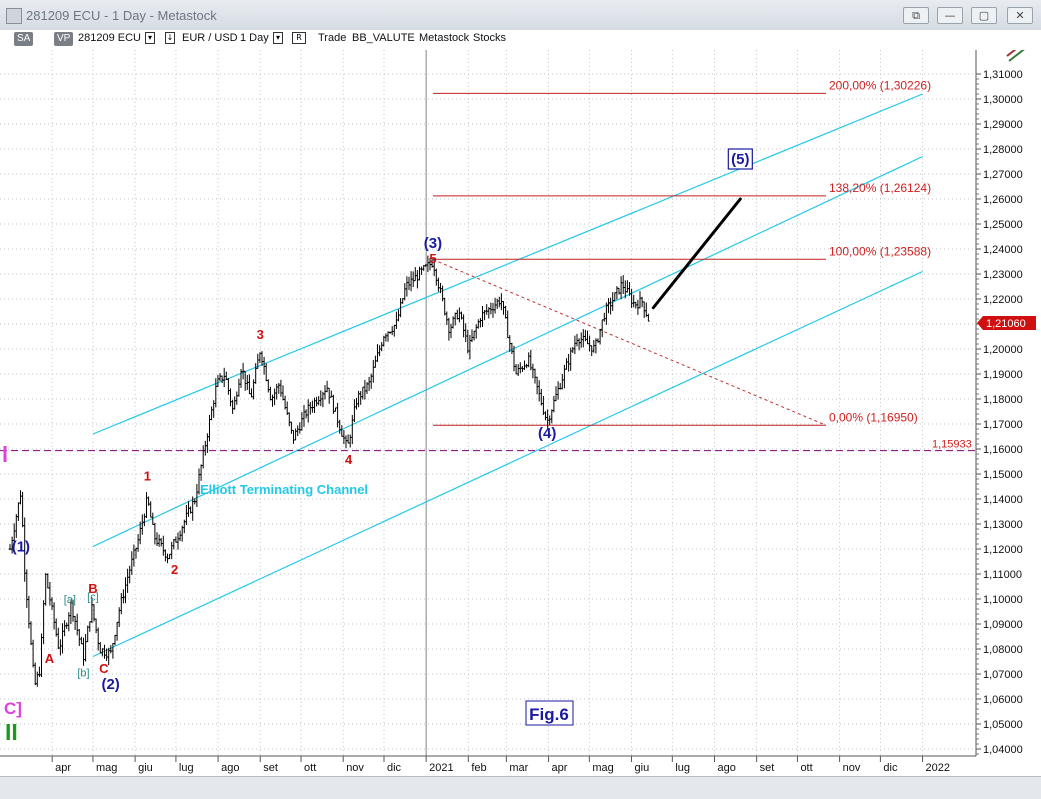 This screenshot has width=1041, height=799. Describe the element at coordinates (520, 787) in the screenshot. I see `status-bar` at that location.